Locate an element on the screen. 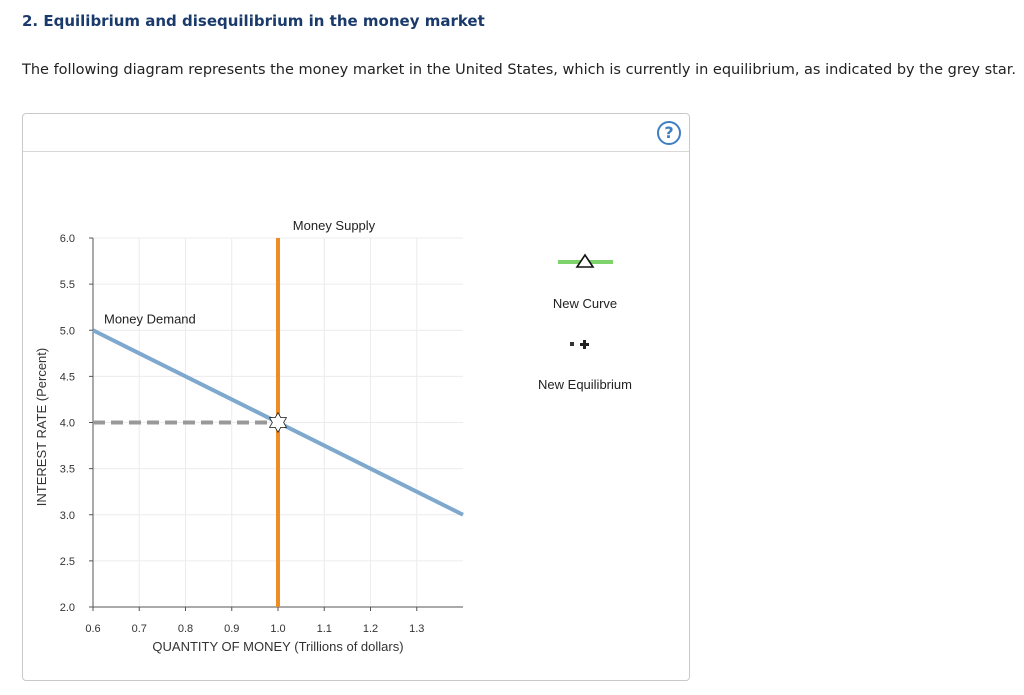 The image size is (1024, 695). x-tick-label: 1.1 is located at coordinates (324, 629).